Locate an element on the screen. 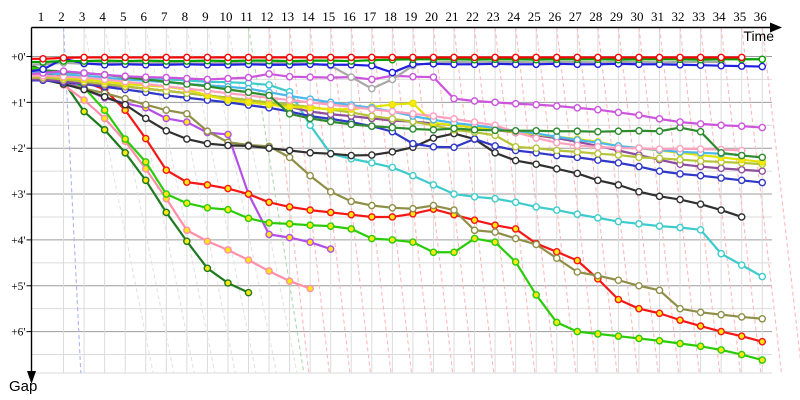 The height and width of the screenshot is (400, 800). x-tick-label: 28 is located at coordinates (595, 16).